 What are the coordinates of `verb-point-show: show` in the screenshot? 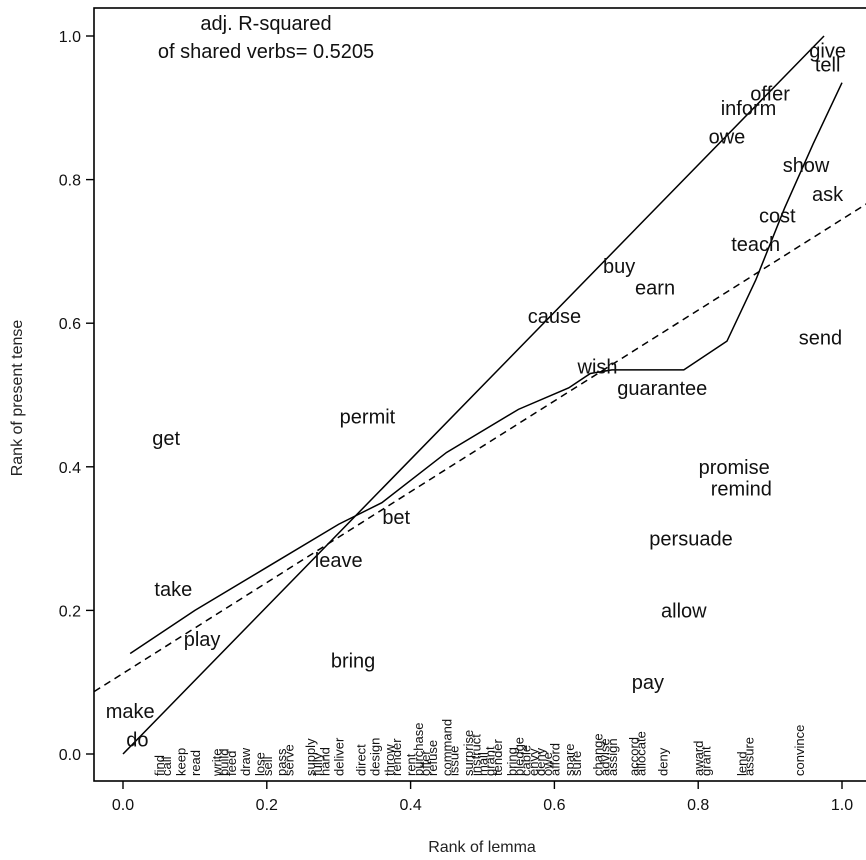 It's located at (806, 166).